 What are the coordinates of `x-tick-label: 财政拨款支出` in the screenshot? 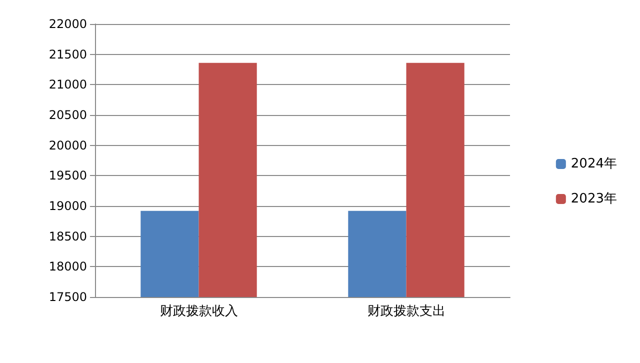 It's located at (406, 311).